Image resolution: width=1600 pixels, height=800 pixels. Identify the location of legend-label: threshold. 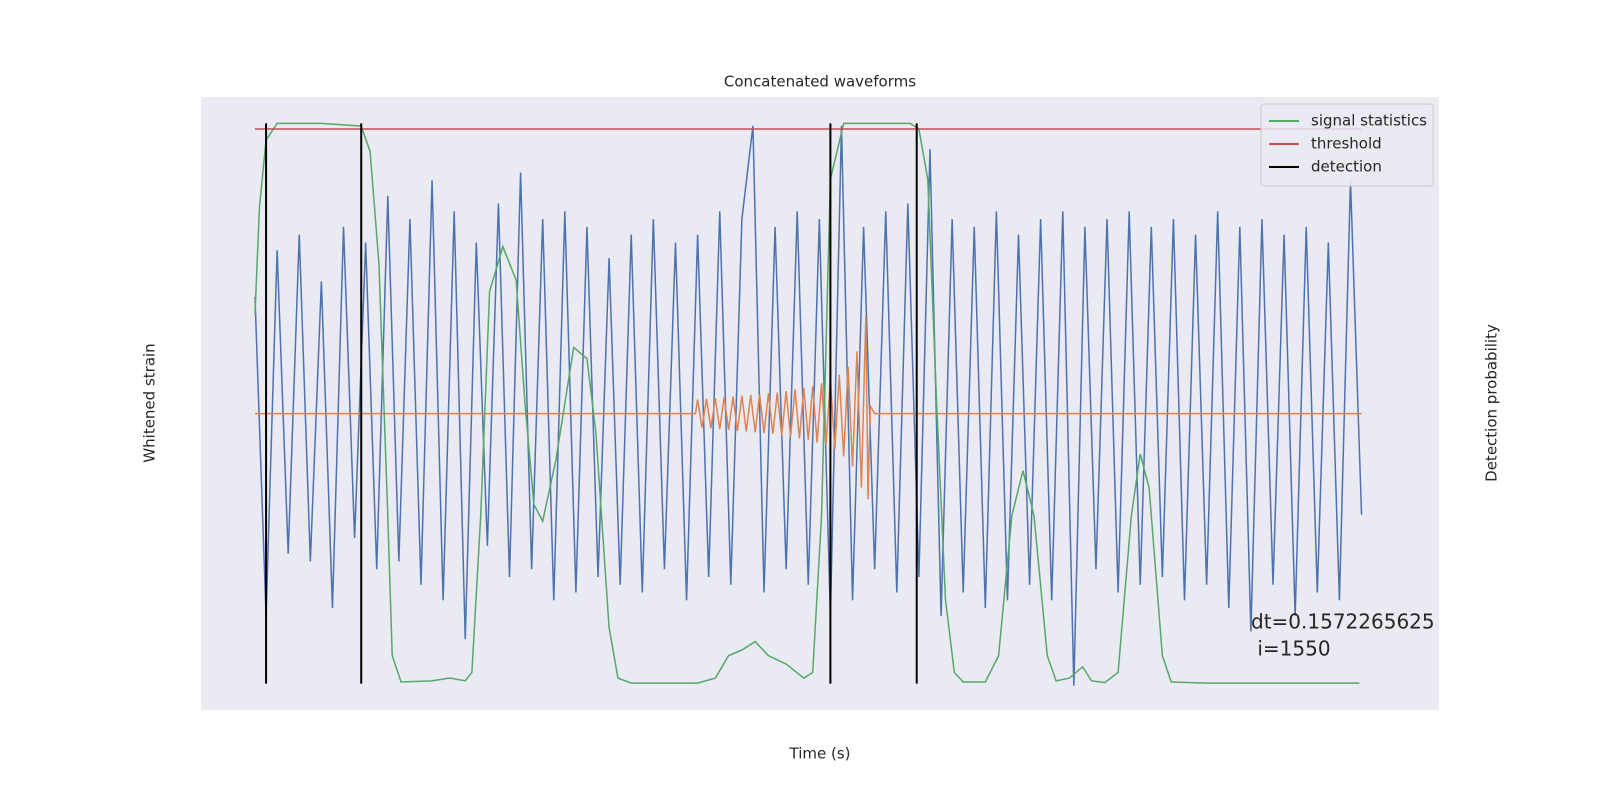
(1346, 144).